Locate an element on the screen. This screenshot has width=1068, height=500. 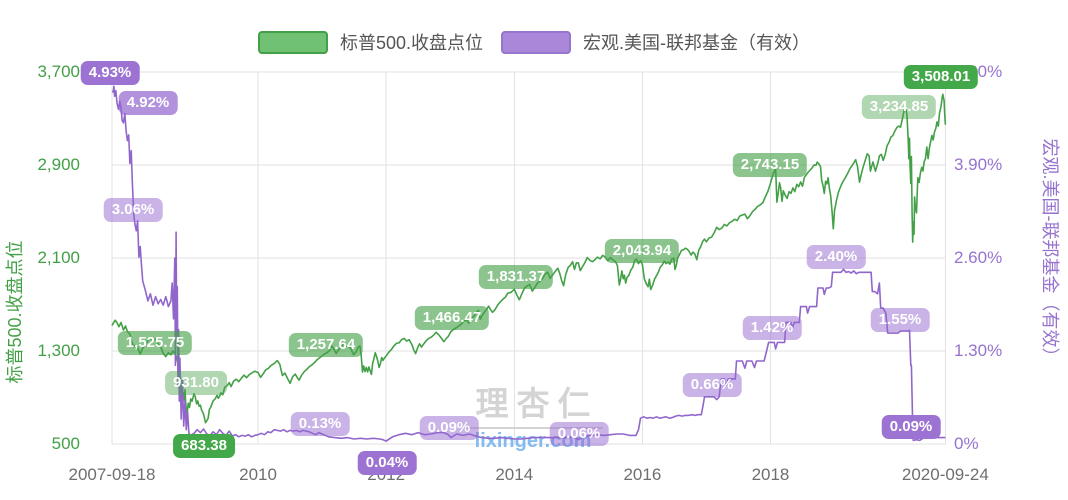
fedfunds-legend-swatch is located at coordinates (536, 42).